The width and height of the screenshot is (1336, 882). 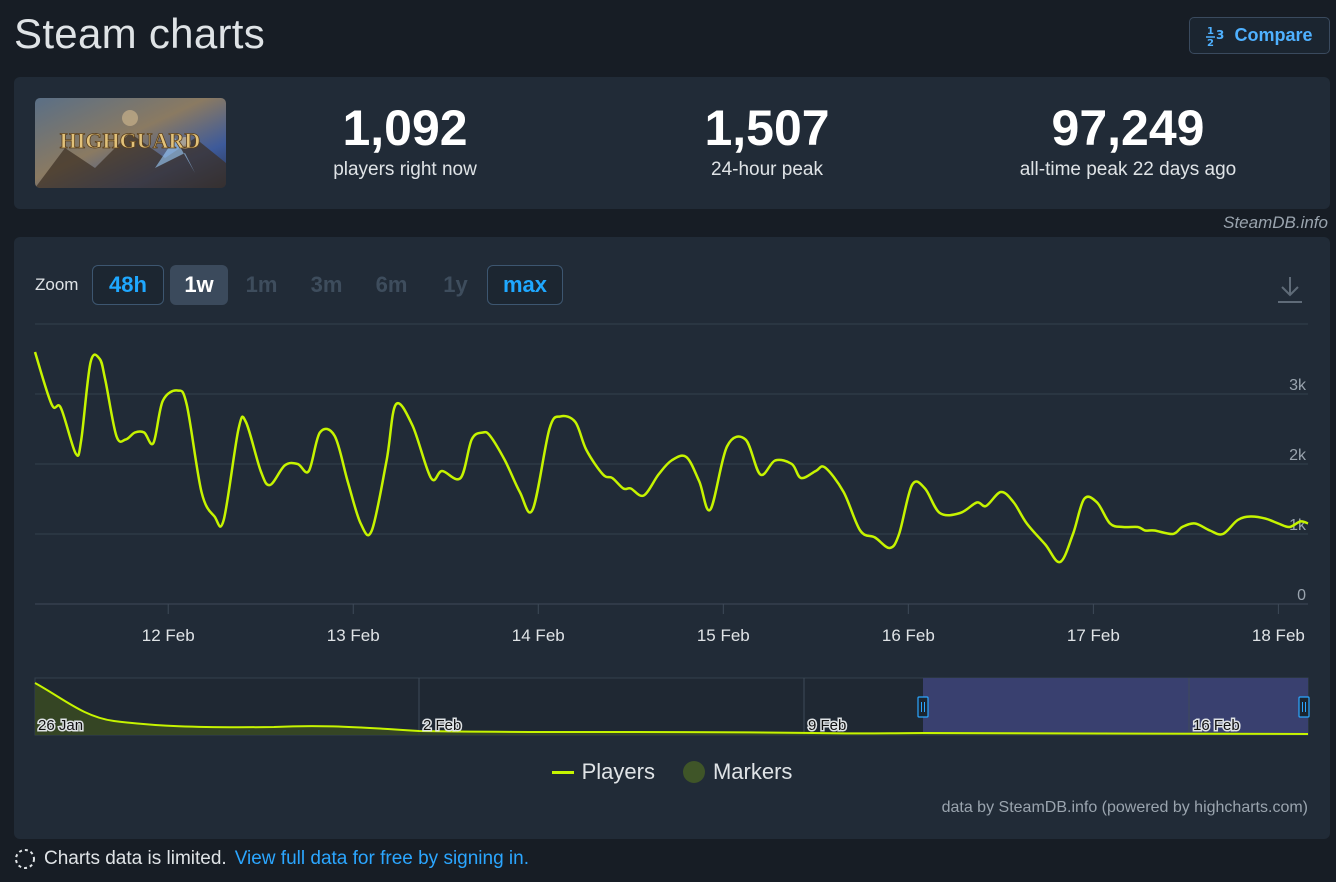 I want to click on steamdb-credit: SteamDB.info, so click(x=1275, y=222).